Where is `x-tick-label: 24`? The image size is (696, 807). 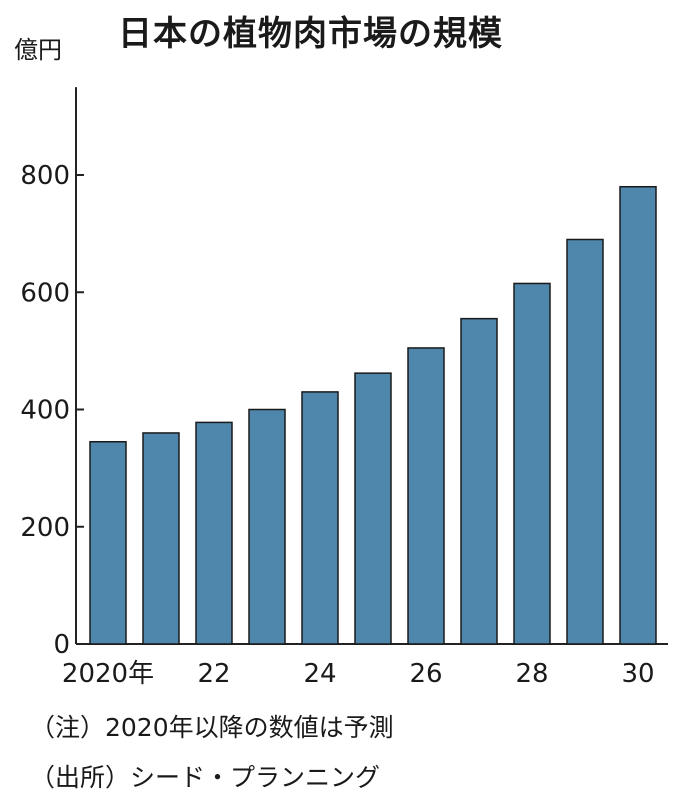
x-tick-label: 24 is located at coordinates (319, 674).